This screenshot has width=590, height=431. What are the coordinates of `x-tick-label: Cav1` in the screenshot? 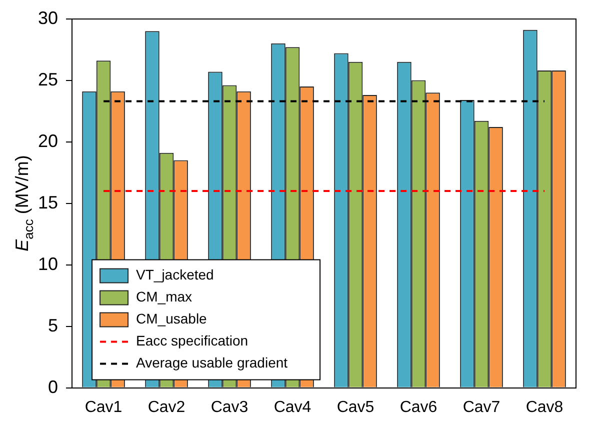 It's located at (103, 407).